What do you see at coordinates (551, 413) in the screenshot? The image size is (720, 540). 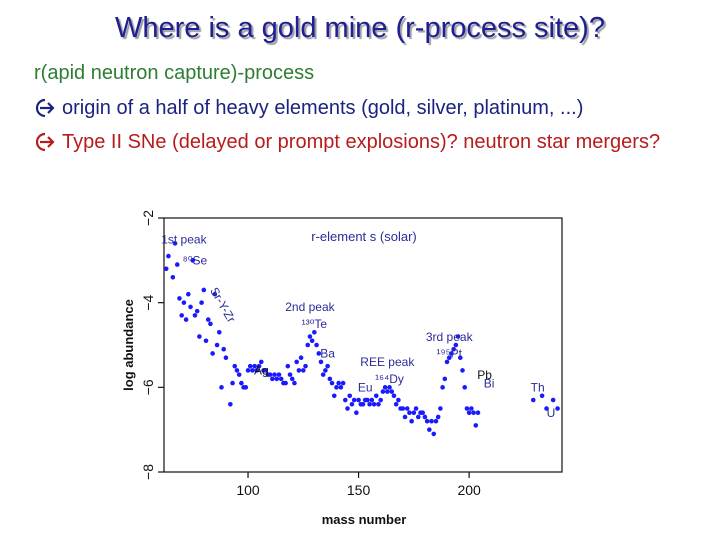 I see `annotation-label: U` at bounding box center [551, 413].